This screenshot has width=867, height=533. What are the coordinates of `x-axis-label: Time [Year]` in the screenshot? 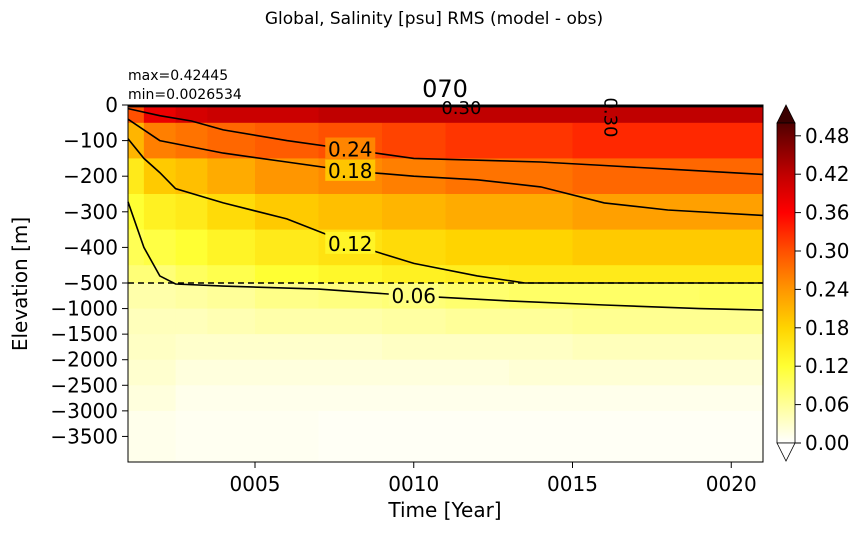 It's located at (444, 510).